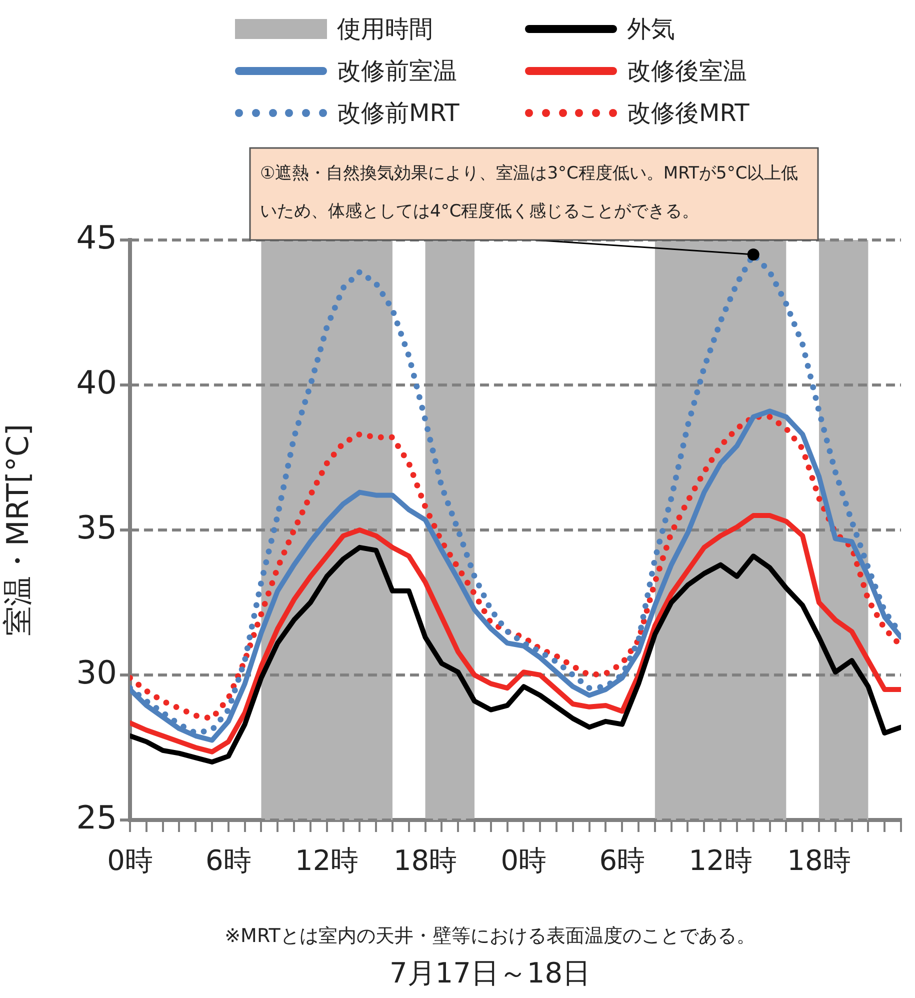 This screenshot has height=998, width=915. What do you see at coordinates (490, 973) in the screenshot?
I see `x-axis-title: 7月17日～18日` at bounding box center [490, 973].